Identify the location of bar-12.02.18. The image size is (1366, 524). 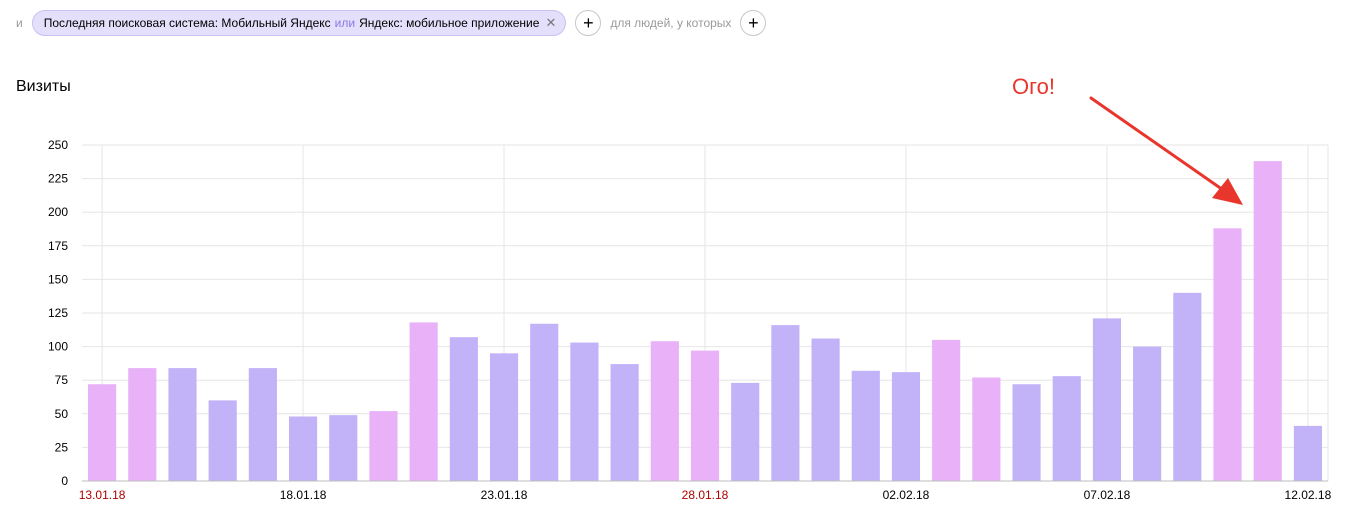
(1307, 453).